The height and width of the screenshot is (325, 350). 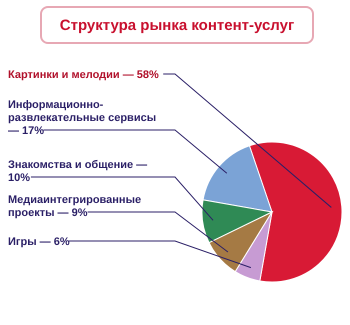 What do you see at coordinates (83, 75) in the screenshot?
I see `slice-label: Картинки и мелодии — 58%` at bounding box center [83, 75].